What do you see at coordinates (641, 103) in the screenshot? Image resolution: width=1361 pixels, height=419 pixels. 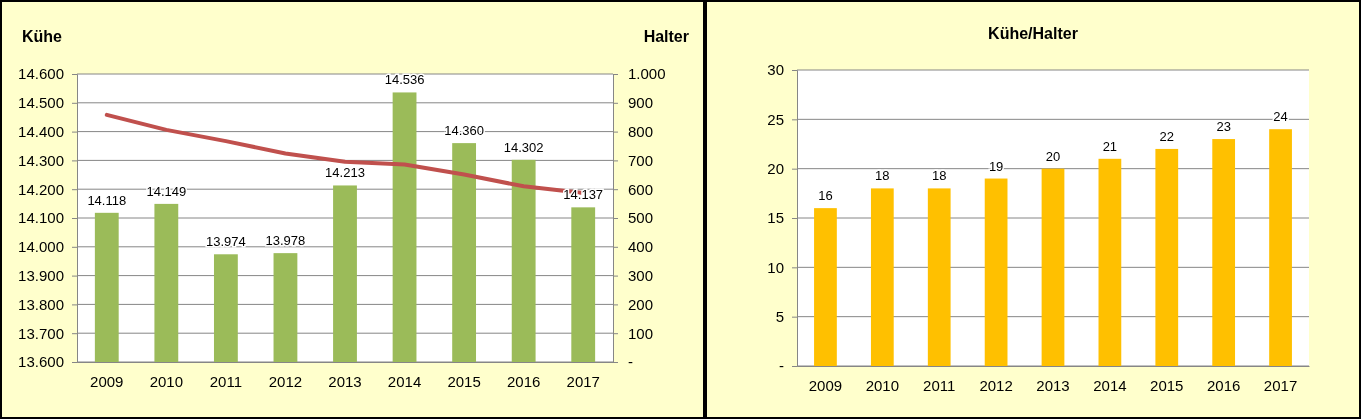 I see `y2-tick-label: 900` at bounding box center [641, 103].